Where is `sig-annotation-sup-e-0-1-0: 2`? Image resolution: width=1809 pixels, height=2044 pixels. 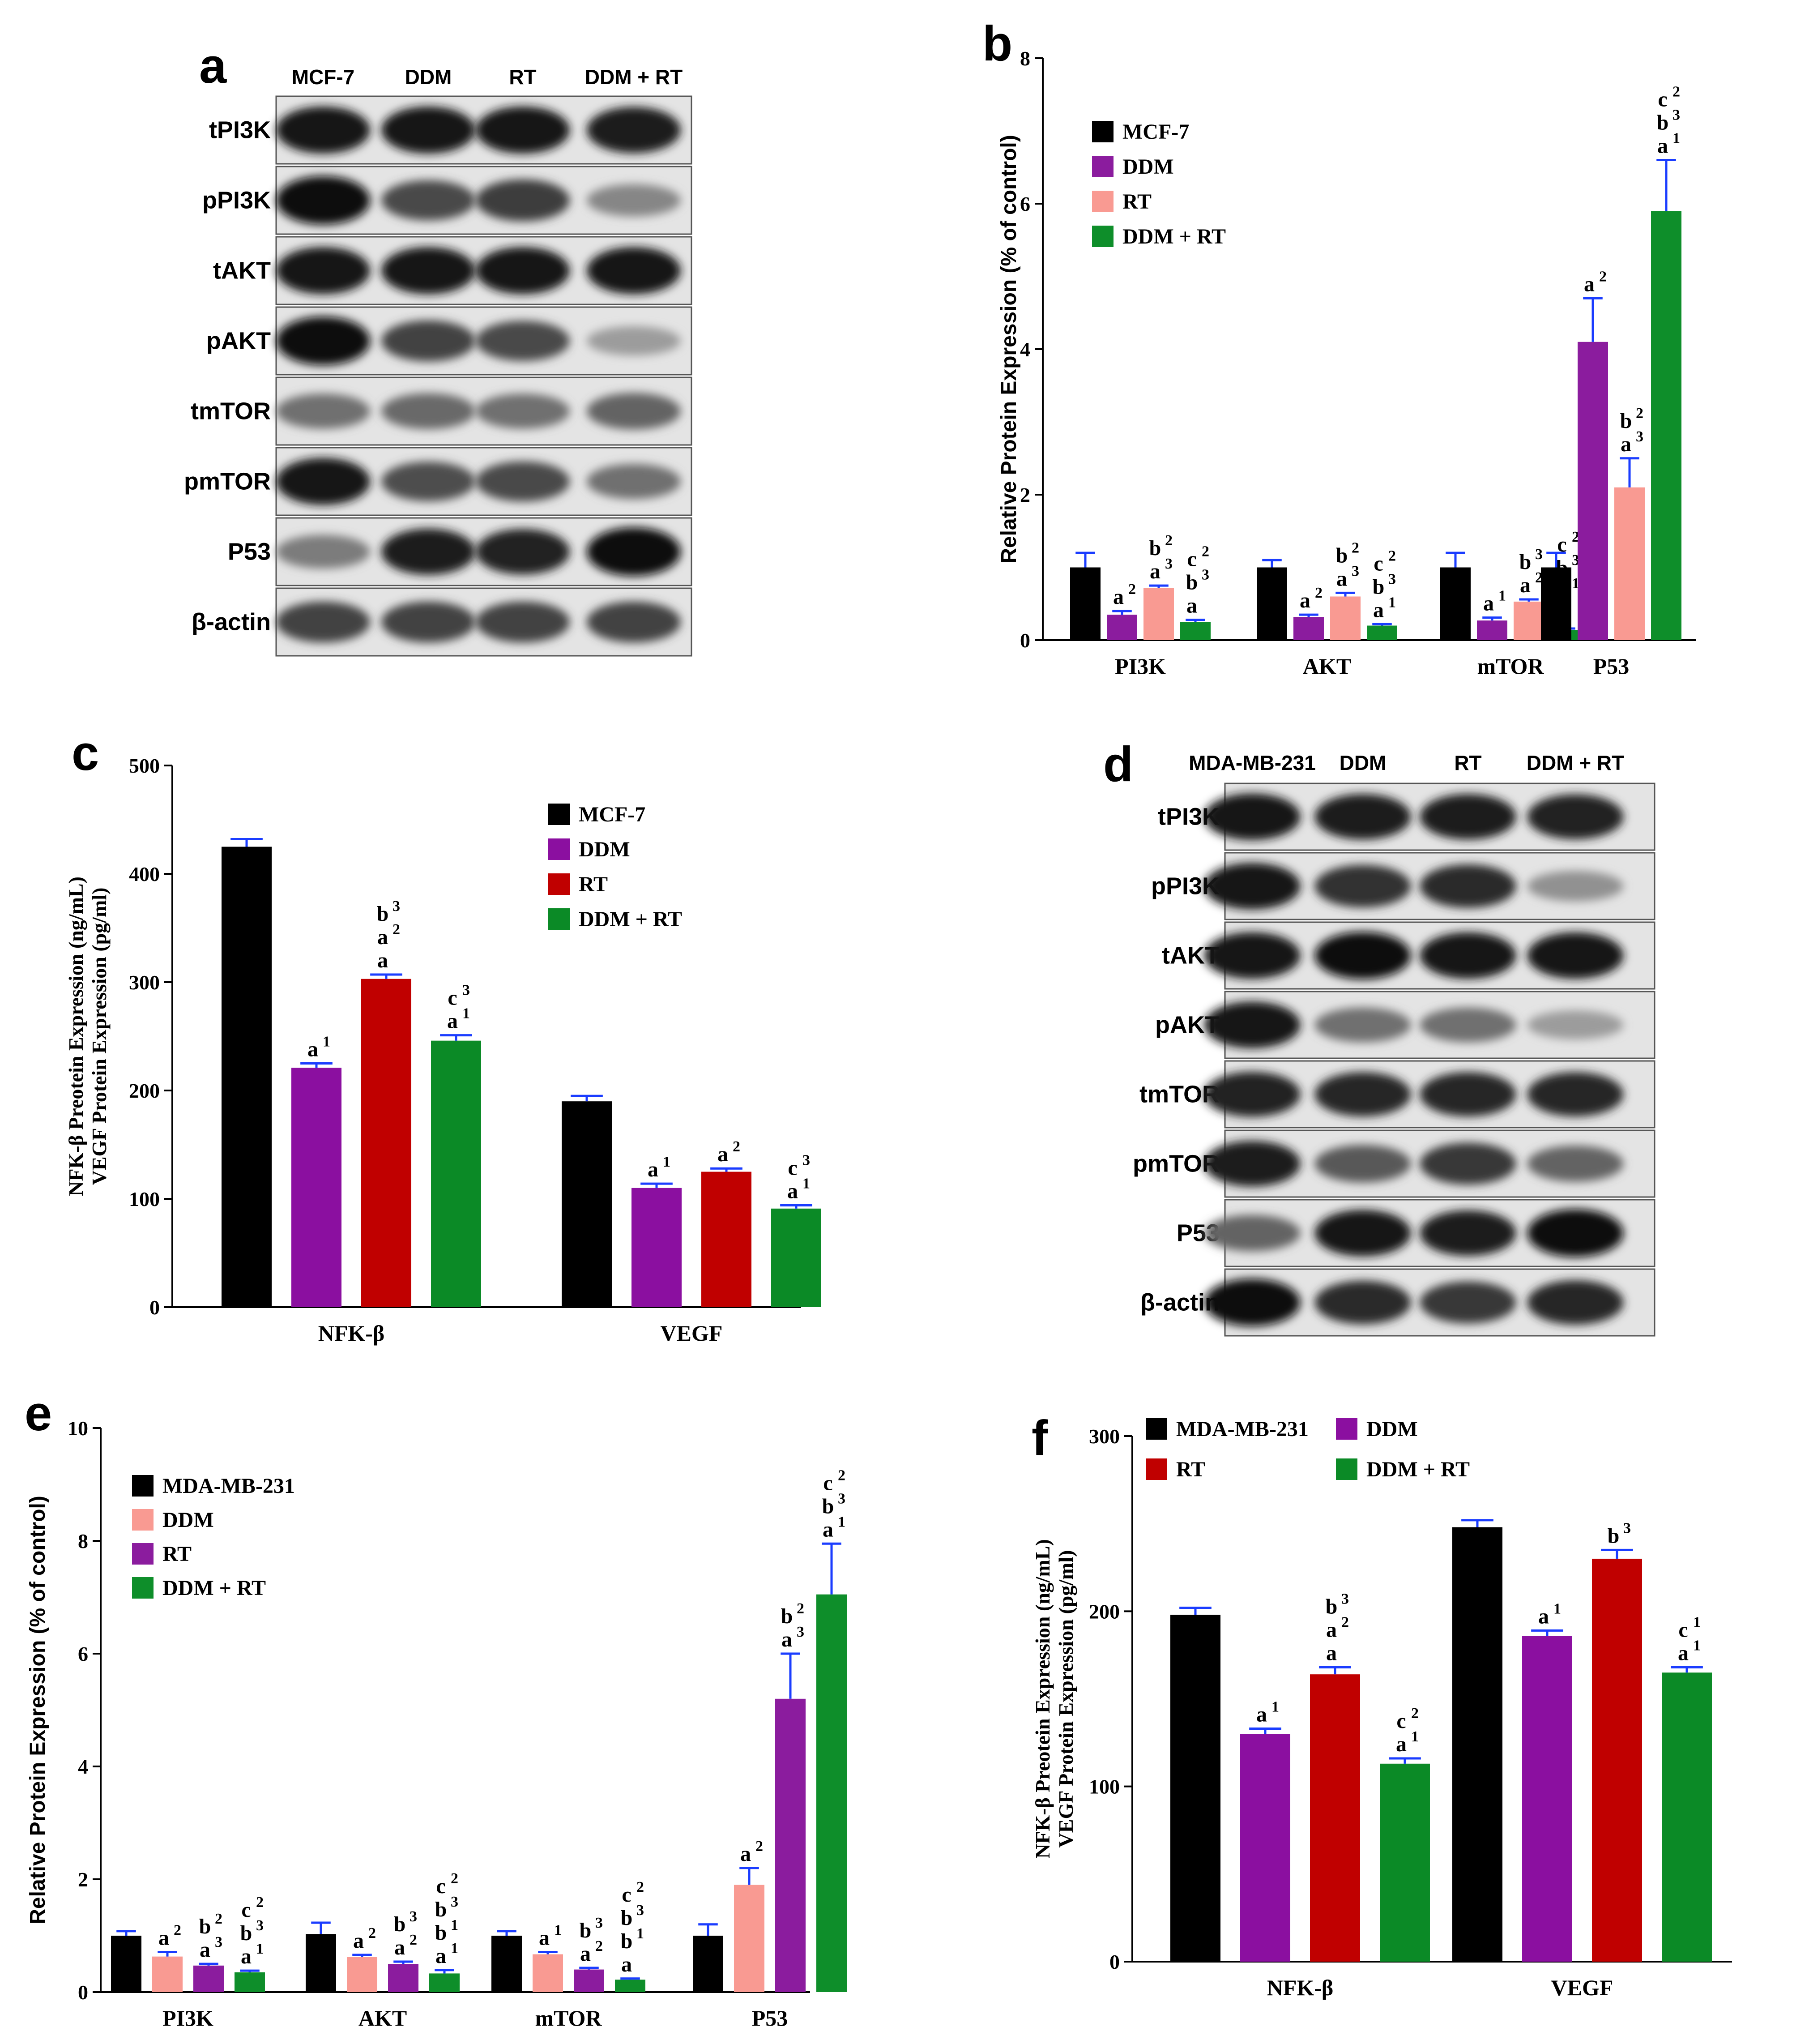 sig-annotation-sup-e-0-1-0: 2 is located at coordinates (177, 1930).